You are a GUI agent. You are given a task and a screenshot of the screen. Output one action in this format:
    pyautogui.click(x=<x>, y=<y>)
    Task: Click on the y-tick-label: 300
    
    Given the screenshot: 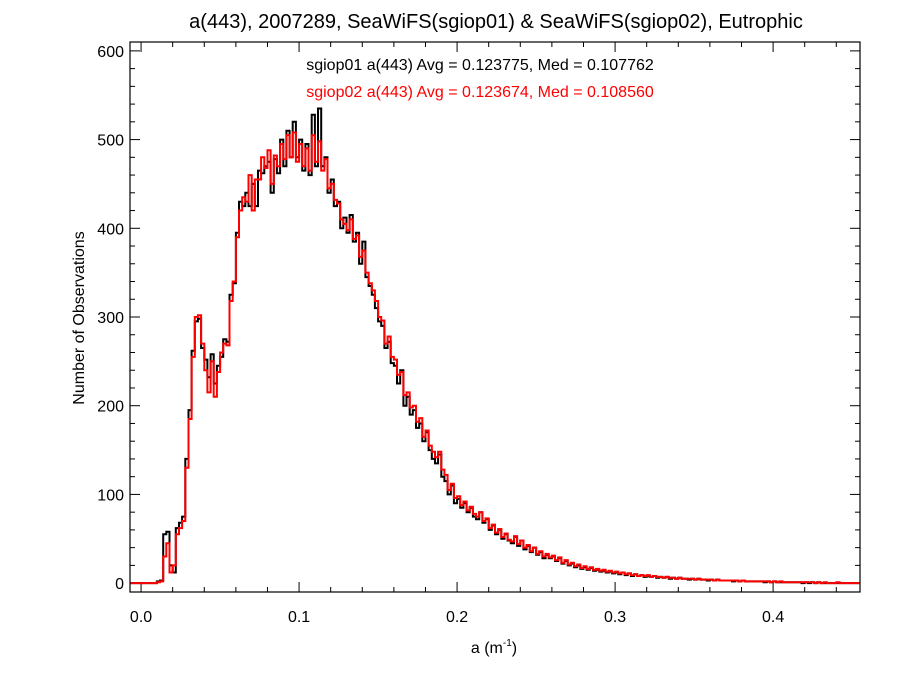 What is the action you would take?
    pyautogui.click(x=110, y=318)
    